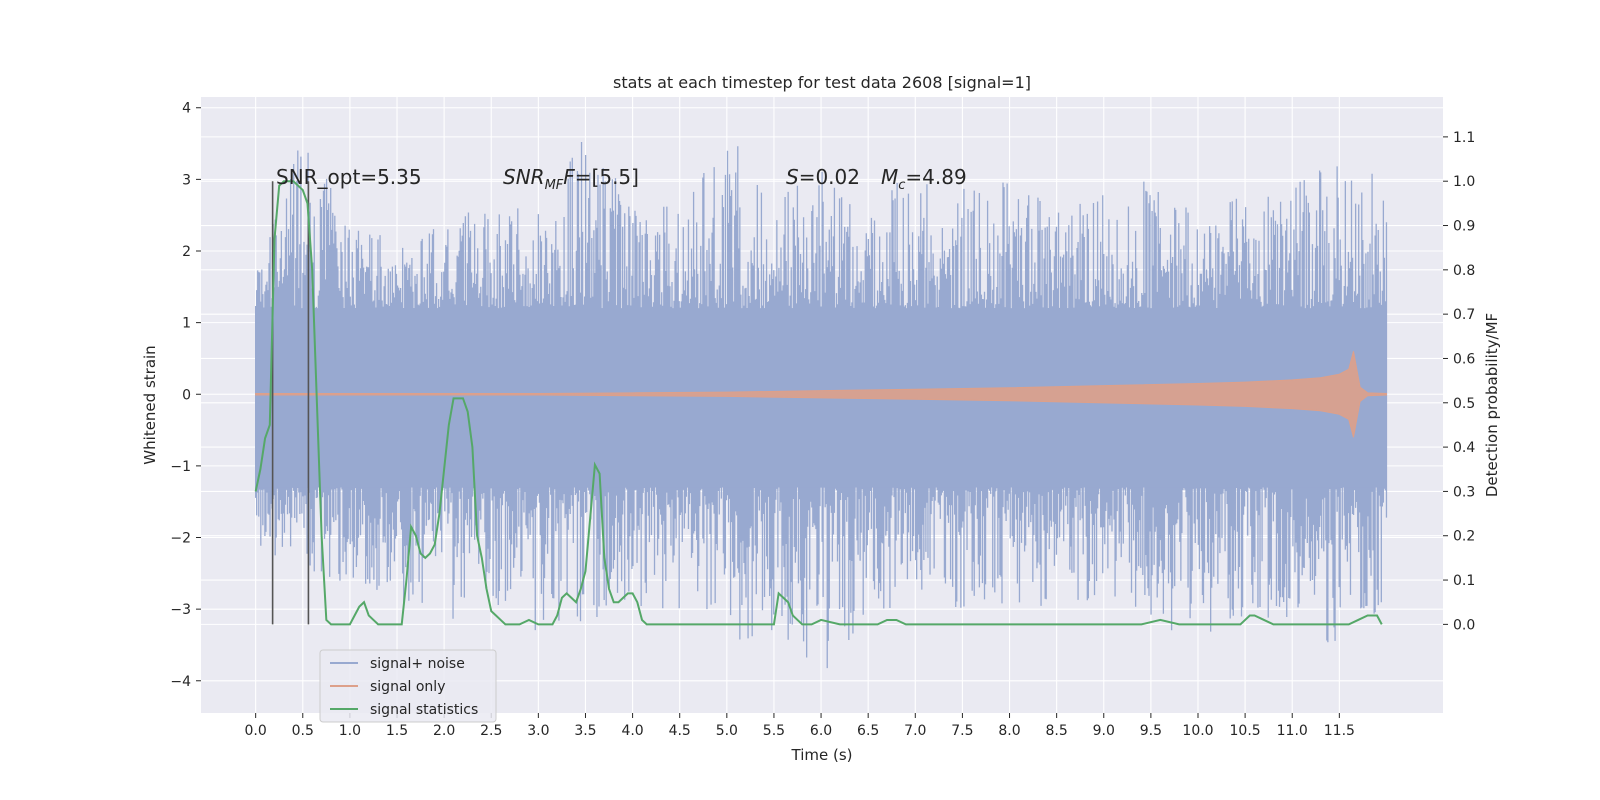 This screenshot has width=1600, height=800. Describe the element at coordinates (1464, 315) in the screenshot. I see `y-tick-label-right: 0.7` at that location.